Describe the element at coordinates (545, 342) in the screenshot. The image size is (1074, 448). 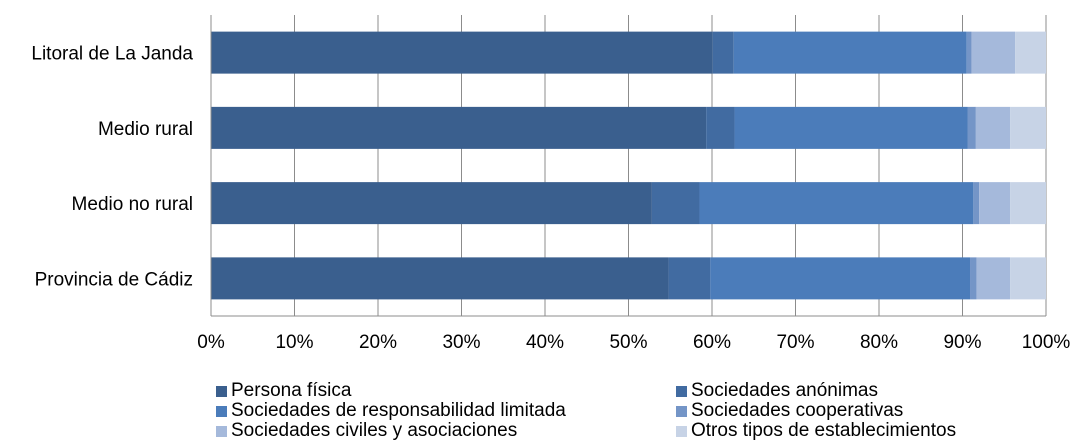
I see `x-tick-label: 40%` at that location.